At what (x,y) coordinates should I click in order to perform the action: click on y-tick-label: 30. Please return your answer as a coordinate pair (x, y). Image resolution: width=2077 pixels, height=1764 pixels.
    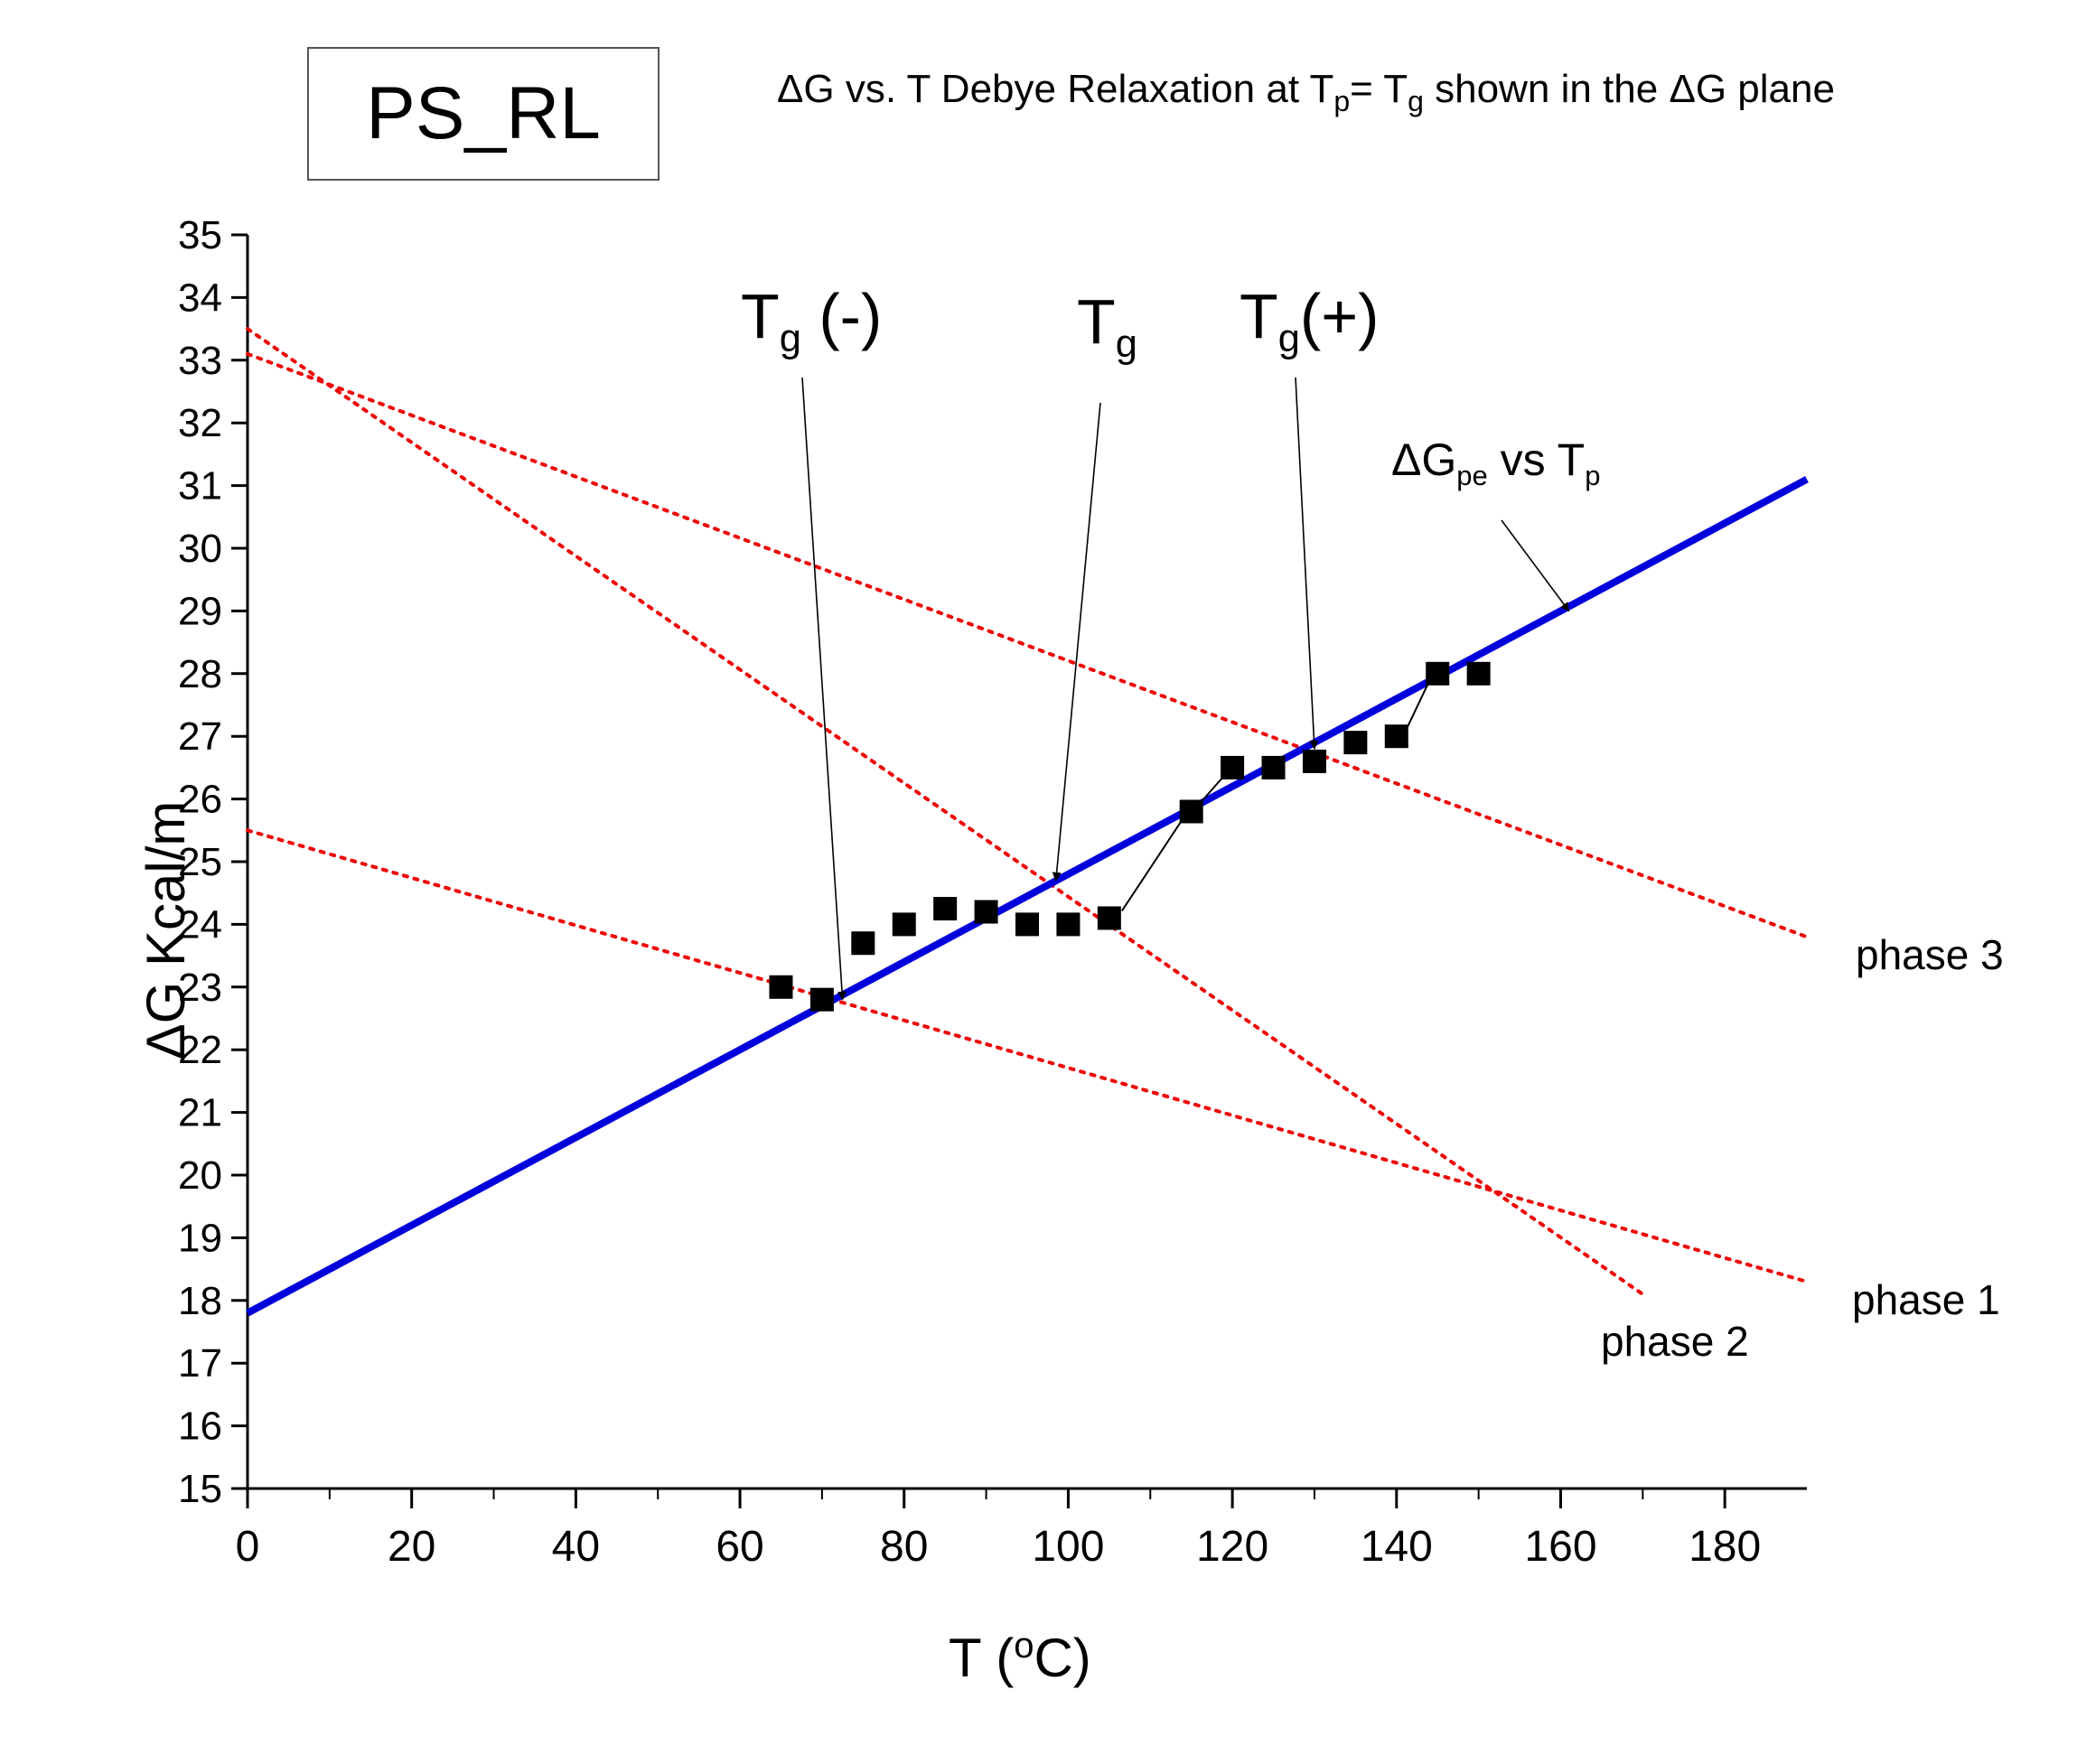
    Looking at the image, I should click on (200, 549).